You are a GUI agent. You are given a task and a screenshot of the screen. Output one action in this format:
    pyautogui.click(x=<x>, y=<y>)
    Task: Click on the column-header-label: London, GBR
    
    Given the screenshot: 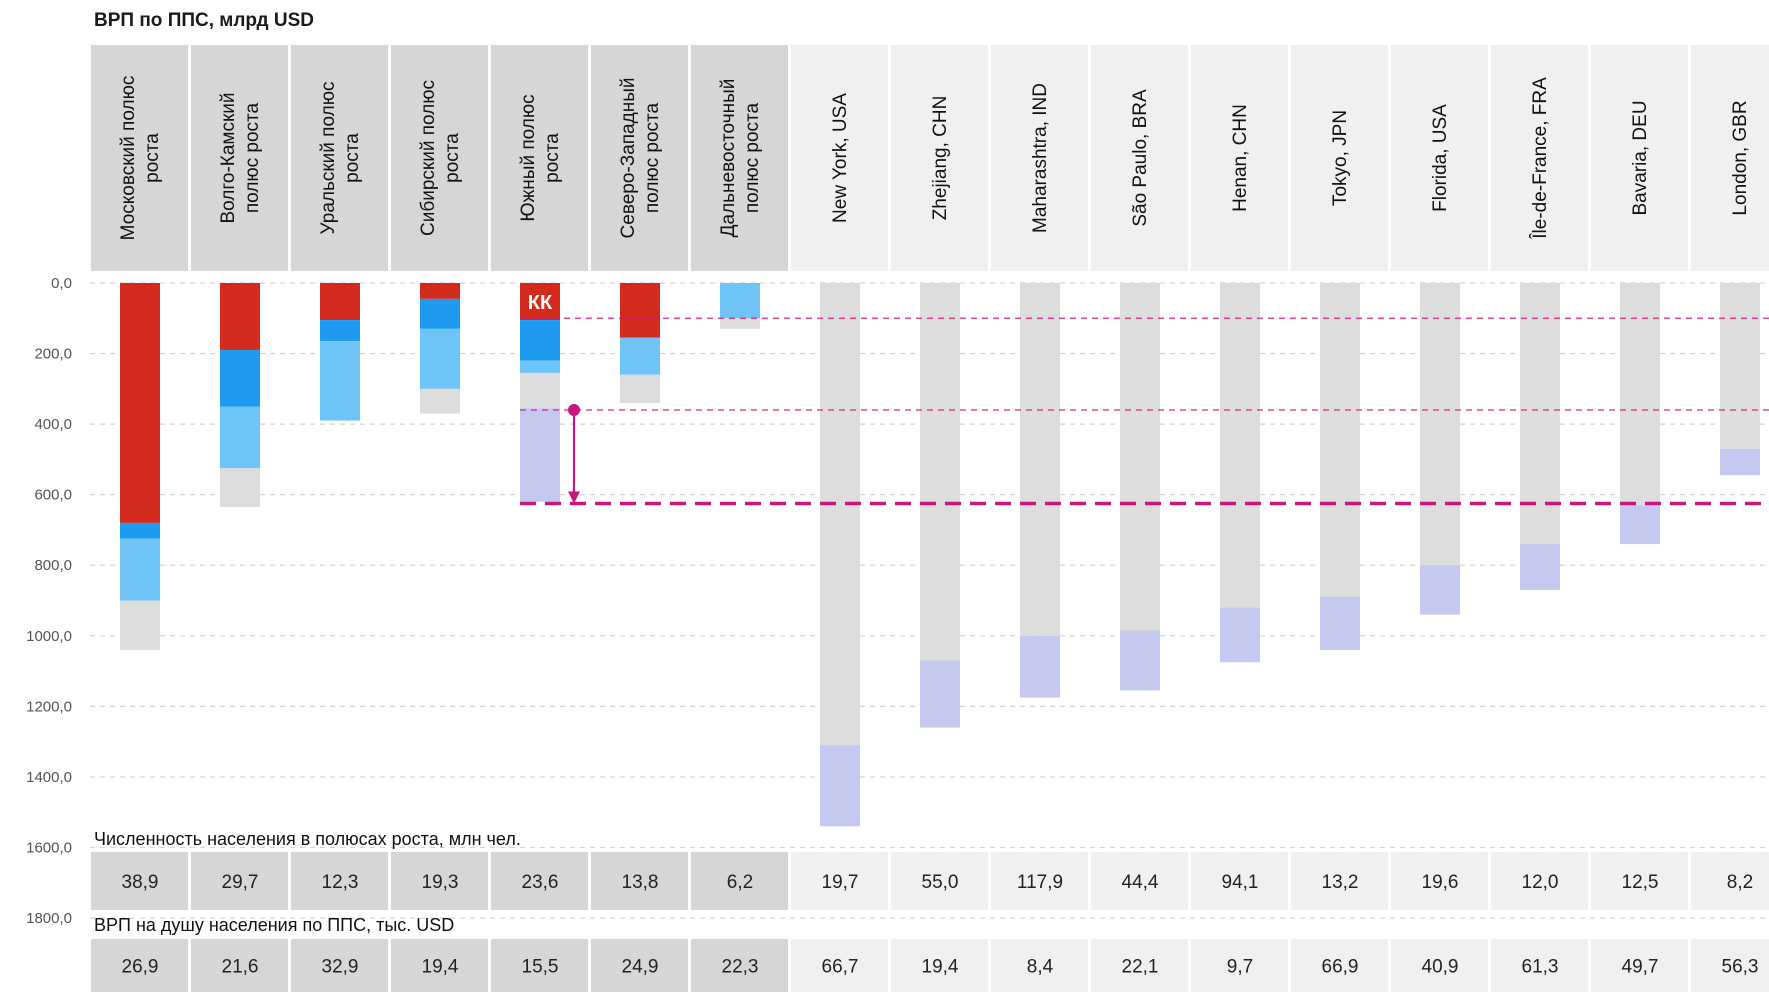 What is the action you would take?
    pyautogui.click(x=1740, y=157)
    